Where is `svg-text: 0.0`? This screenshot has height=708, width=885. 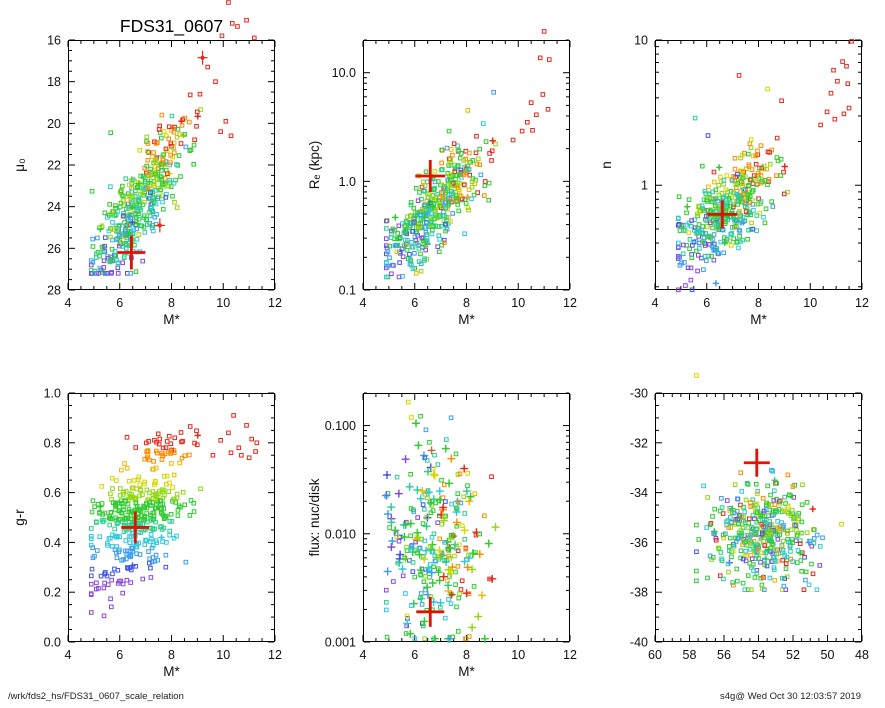
svg-text: 0.0 is located at coordinates (52, 643).